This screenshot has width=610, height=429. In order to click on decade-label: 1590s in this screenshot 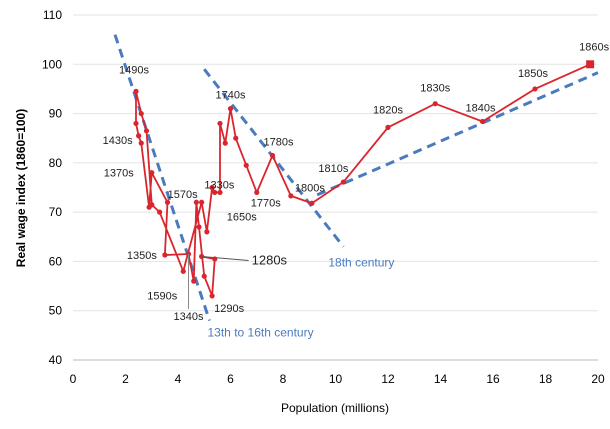, I will do `click(162, 296)`.